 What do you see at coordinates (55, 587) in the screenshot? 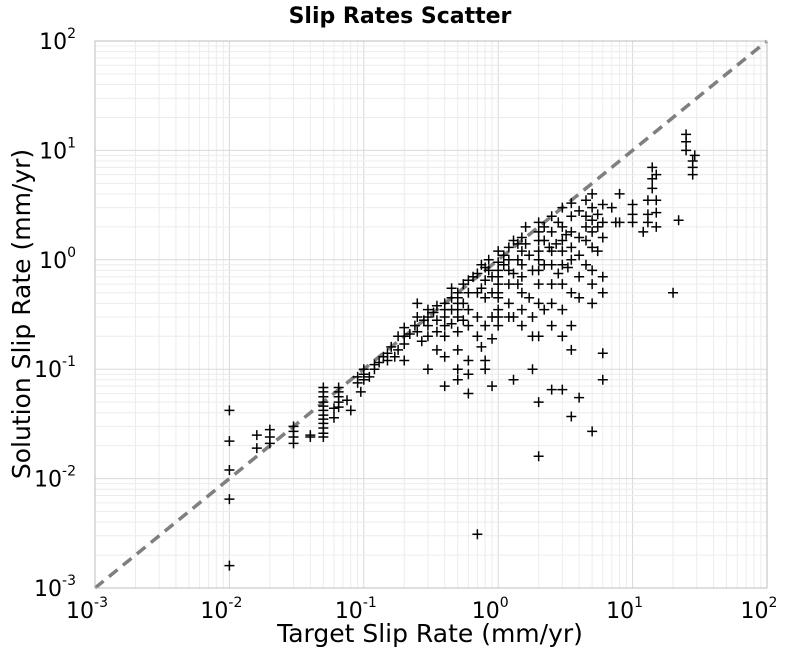
I see `y-tick-label: 10⁻³` at bounding box center [55, 587].